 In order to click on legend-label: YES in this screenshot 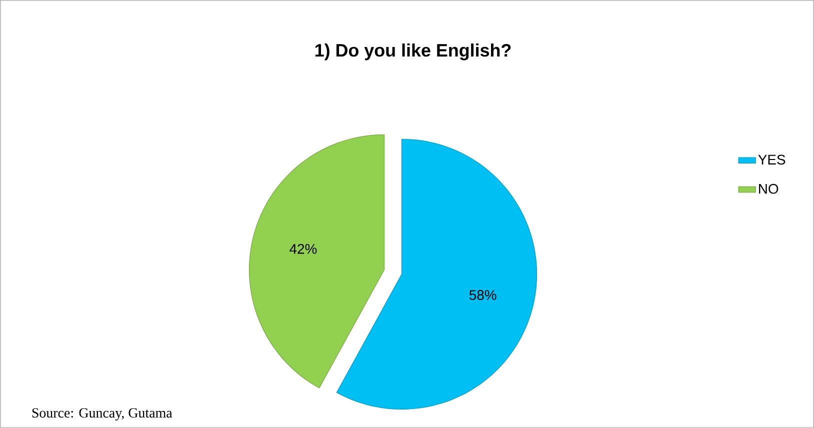, I will do `click(772, 159)`.